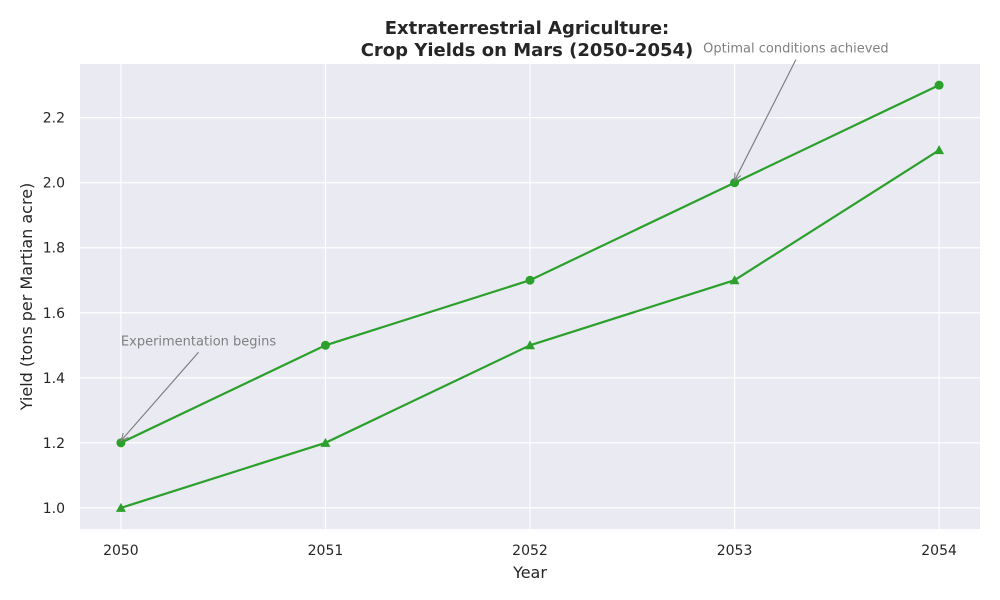  I want to click on y-tick-label: 1.0, so click(54, 509).